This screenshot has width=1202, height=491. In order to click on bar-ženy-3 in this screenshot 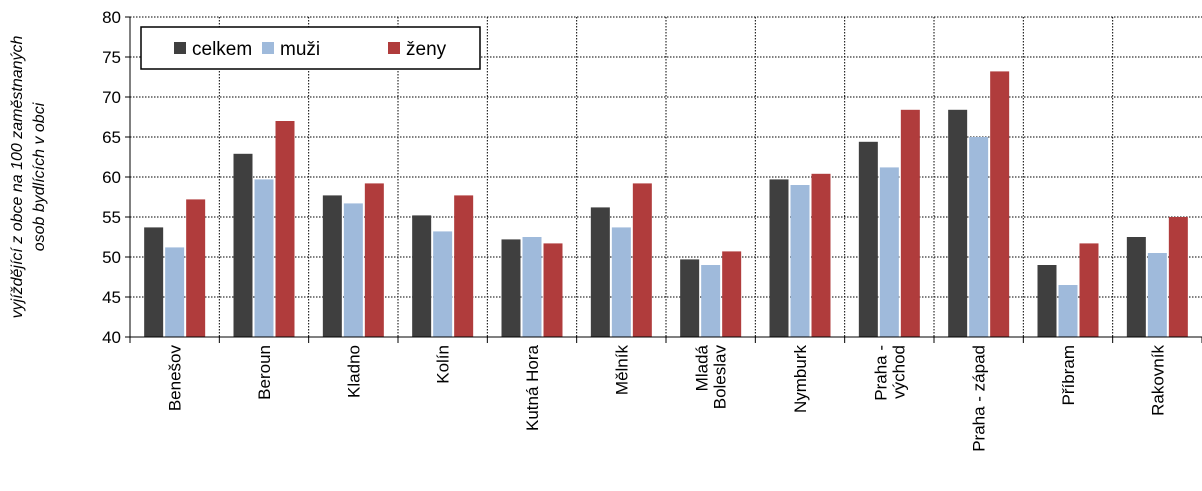, I will do `click(464, 266)`.